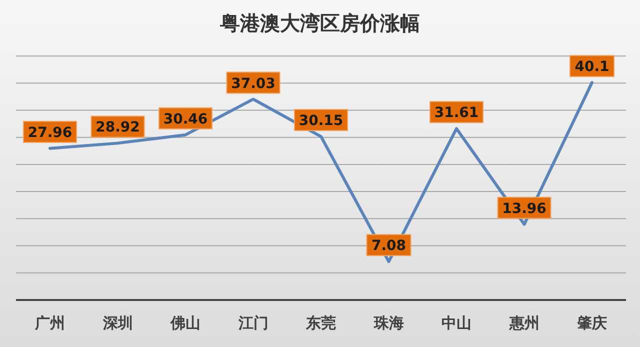 The image size is (640, 347). What do you see at coordinates (319, 23) in the screenshot?
I see `chart-title: 粤港澳大湾区房价涨幅` at bounding box center [319, 23].